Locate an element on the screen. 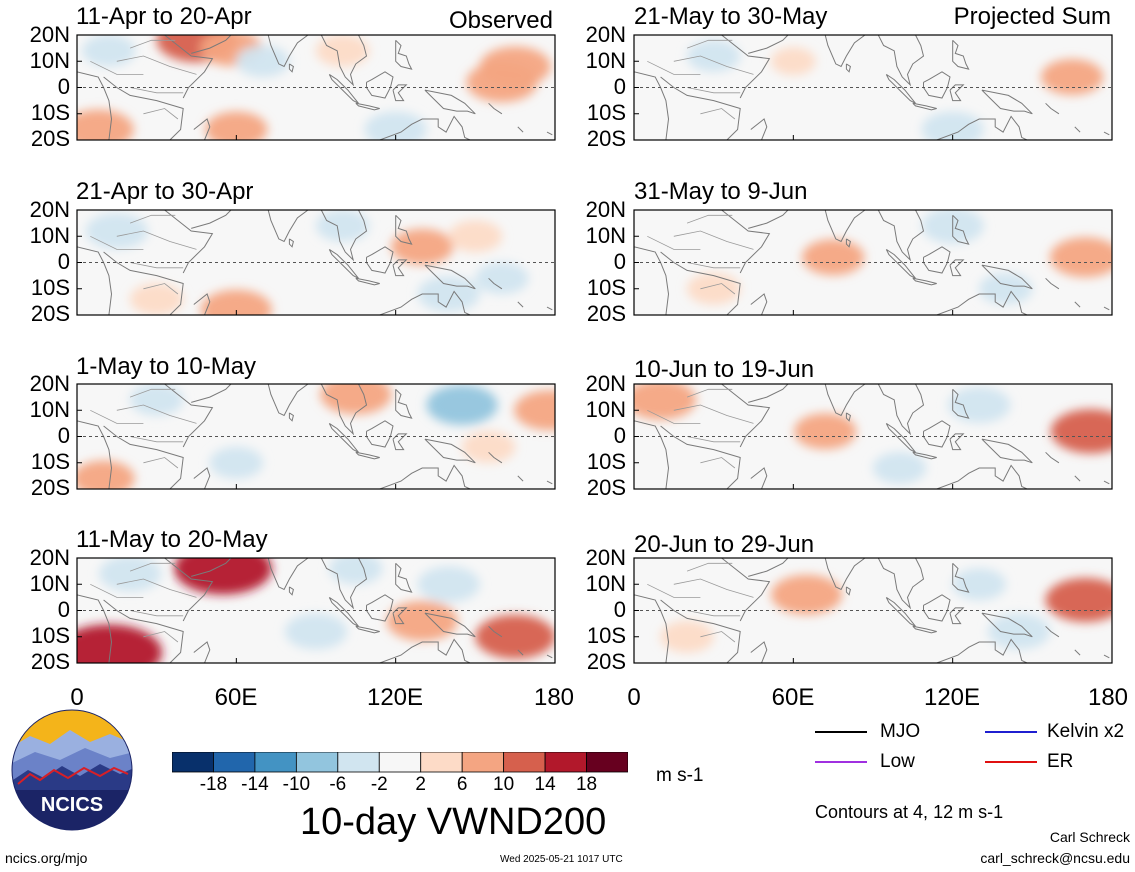  colorbar-tick: 10 is located at coordinates (504, 784).